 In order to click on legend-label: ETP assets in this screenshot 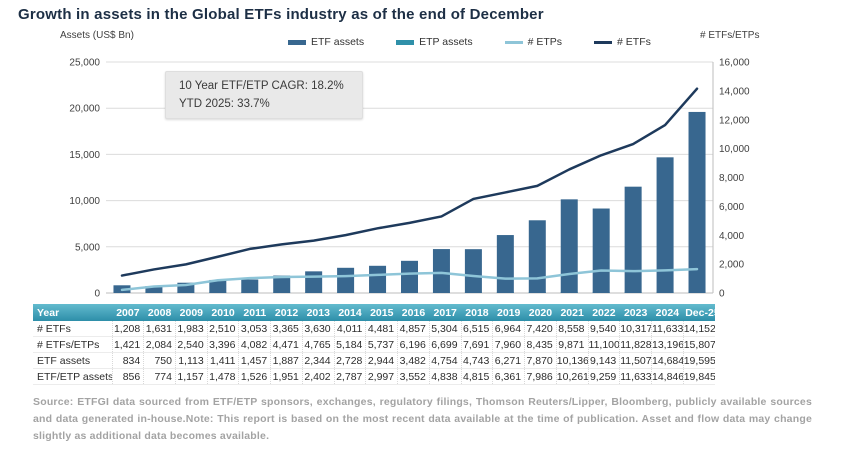, I will do `click(446, 42)`.